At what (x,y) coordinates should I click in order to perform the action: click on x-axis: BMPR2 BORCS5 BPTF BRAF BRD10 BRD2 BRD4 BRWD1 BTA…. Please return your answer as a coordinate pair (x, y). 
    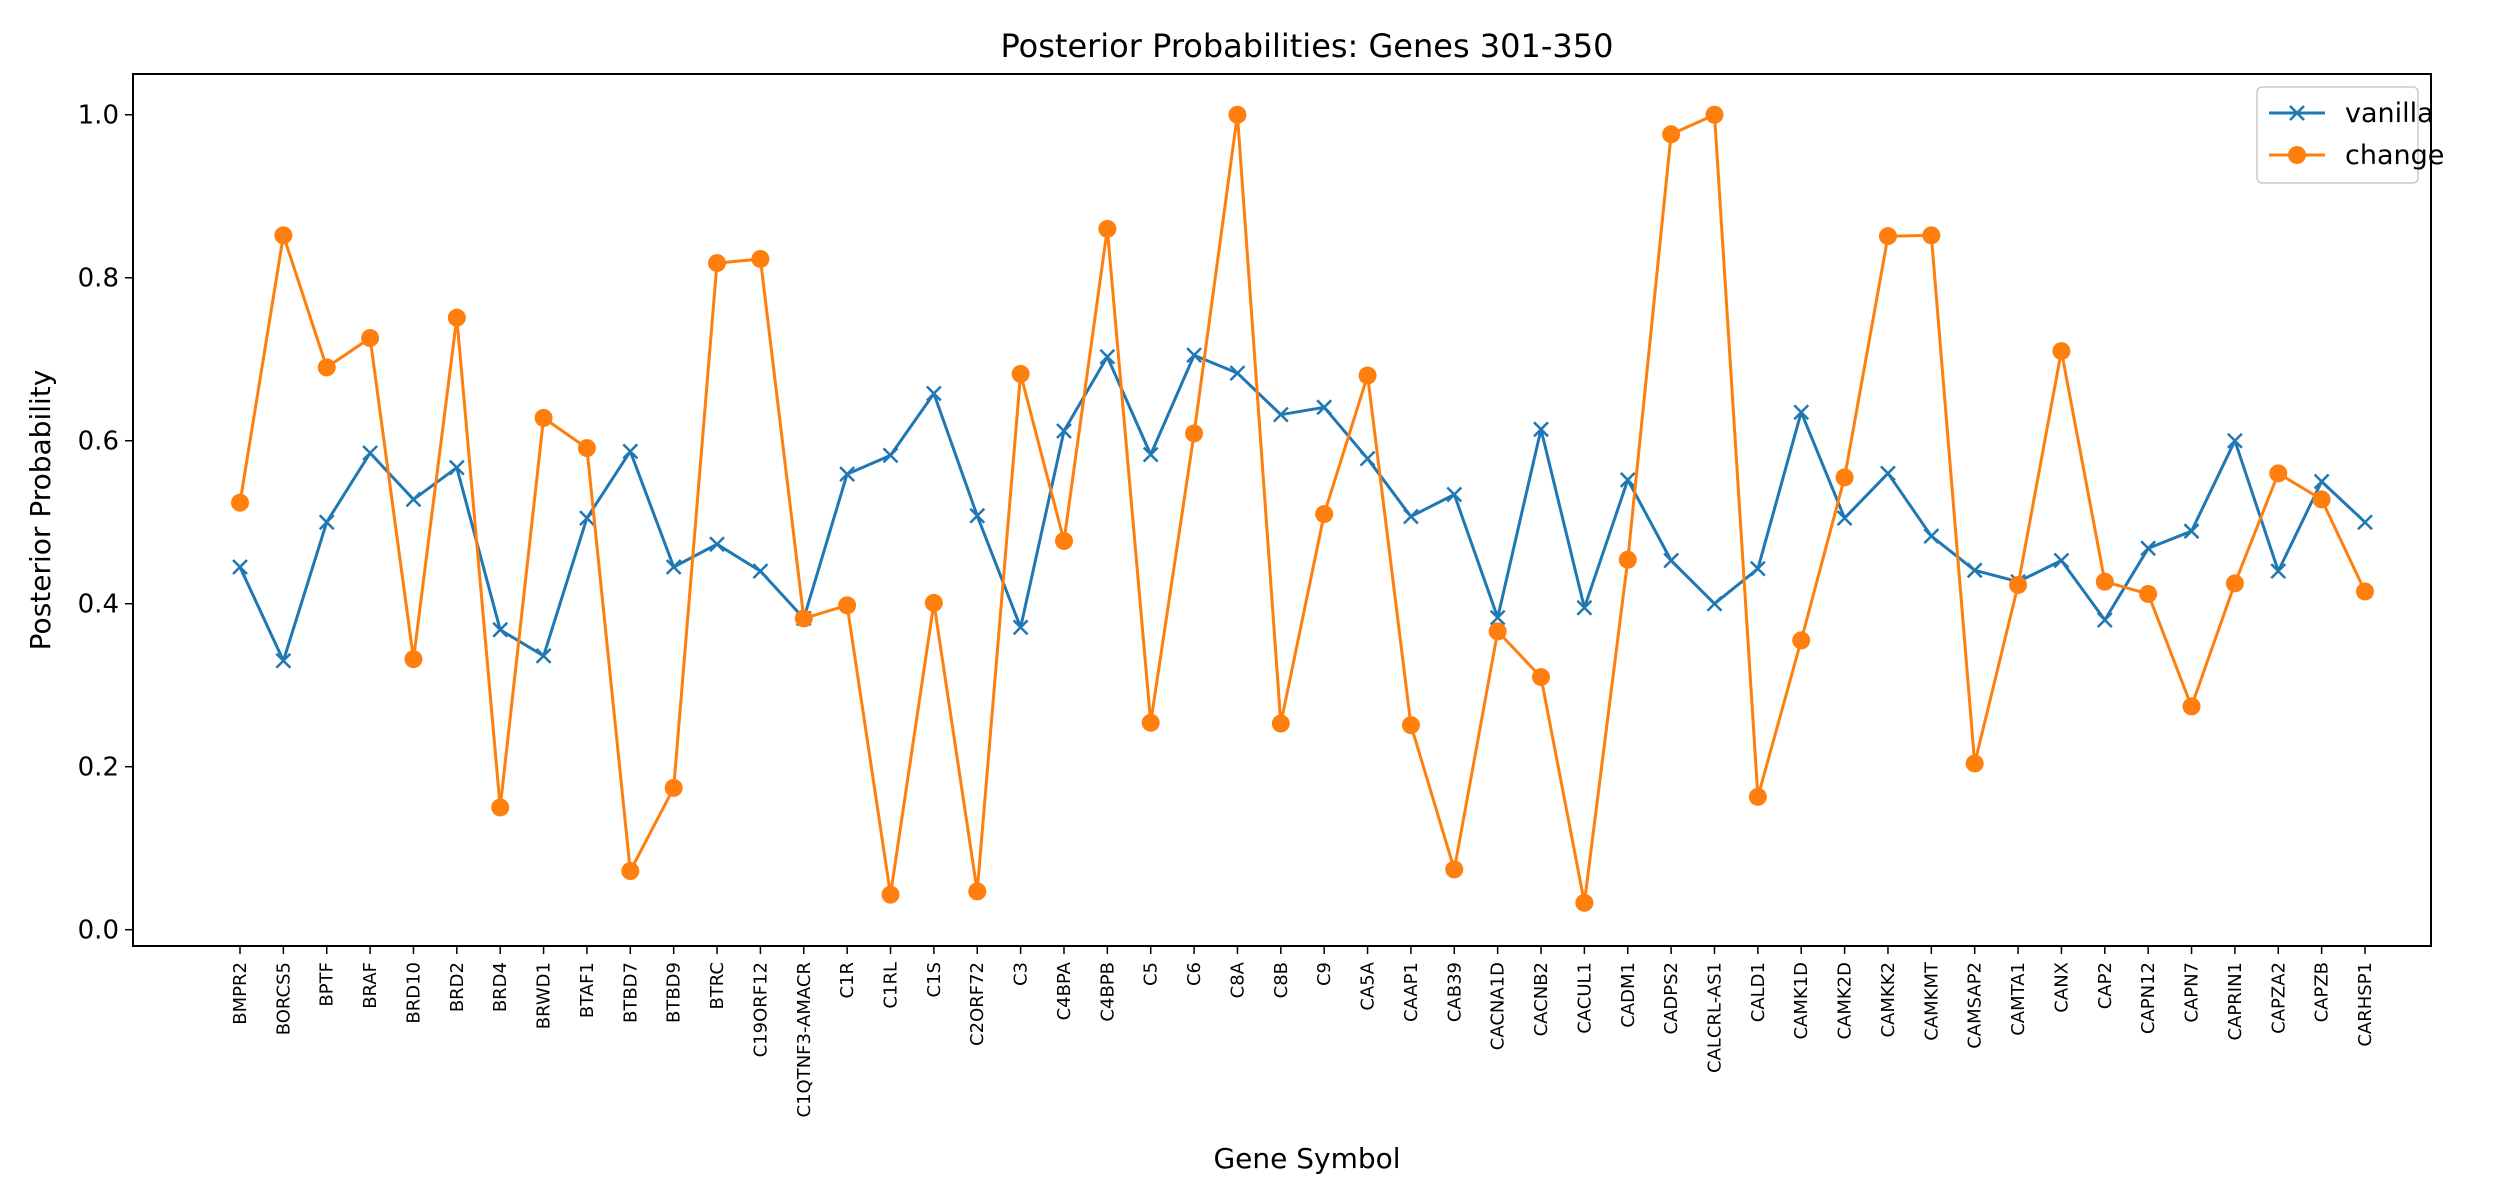
    Looking at the image, I should click on (1303, 1031).